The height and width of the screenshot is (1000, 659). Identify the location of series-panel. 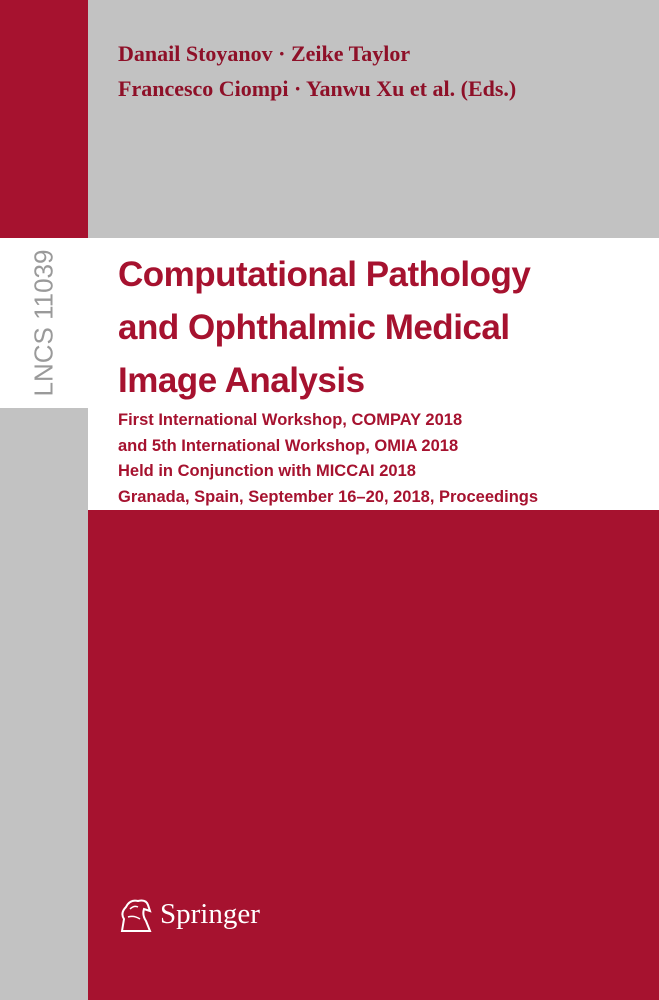
(44, 323).